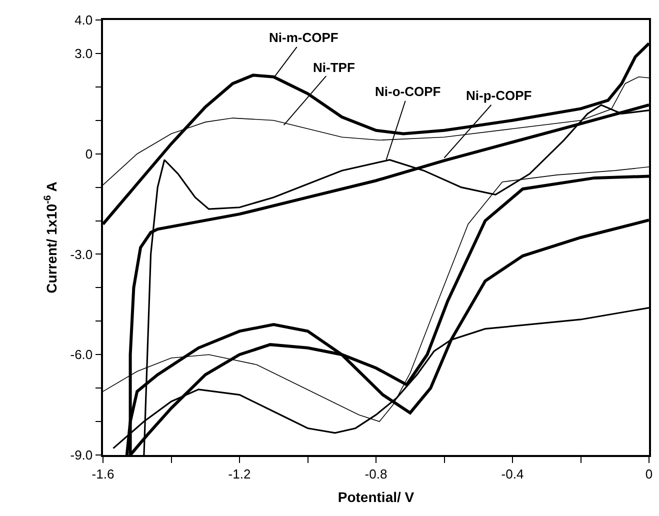 This screenshot has width=659, height=516. What do you see at coordinates (239, 474) in the screenshot?
I see `x-tick-label: -1.2` at bounding box center [239, 474].